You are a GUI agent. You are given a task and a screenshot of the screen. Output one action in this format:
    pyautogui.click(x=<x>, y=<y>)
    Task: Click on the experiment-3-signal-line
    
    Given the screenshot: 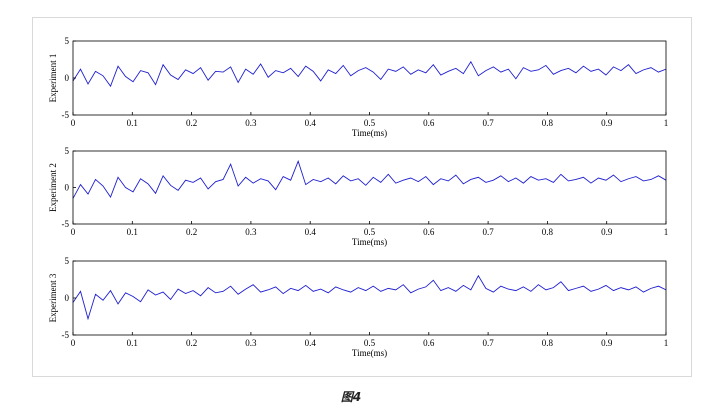 What is the action you would take?
    pyautogui.click(x=369, y=297)
    